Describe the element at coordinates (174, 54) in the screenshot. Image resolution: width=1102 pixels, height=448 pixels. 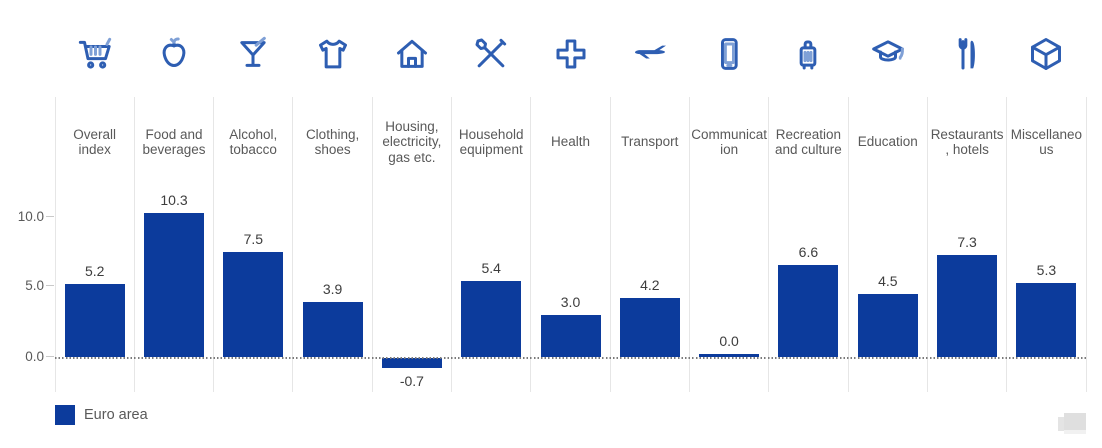
I see `apple-icon` at that location.